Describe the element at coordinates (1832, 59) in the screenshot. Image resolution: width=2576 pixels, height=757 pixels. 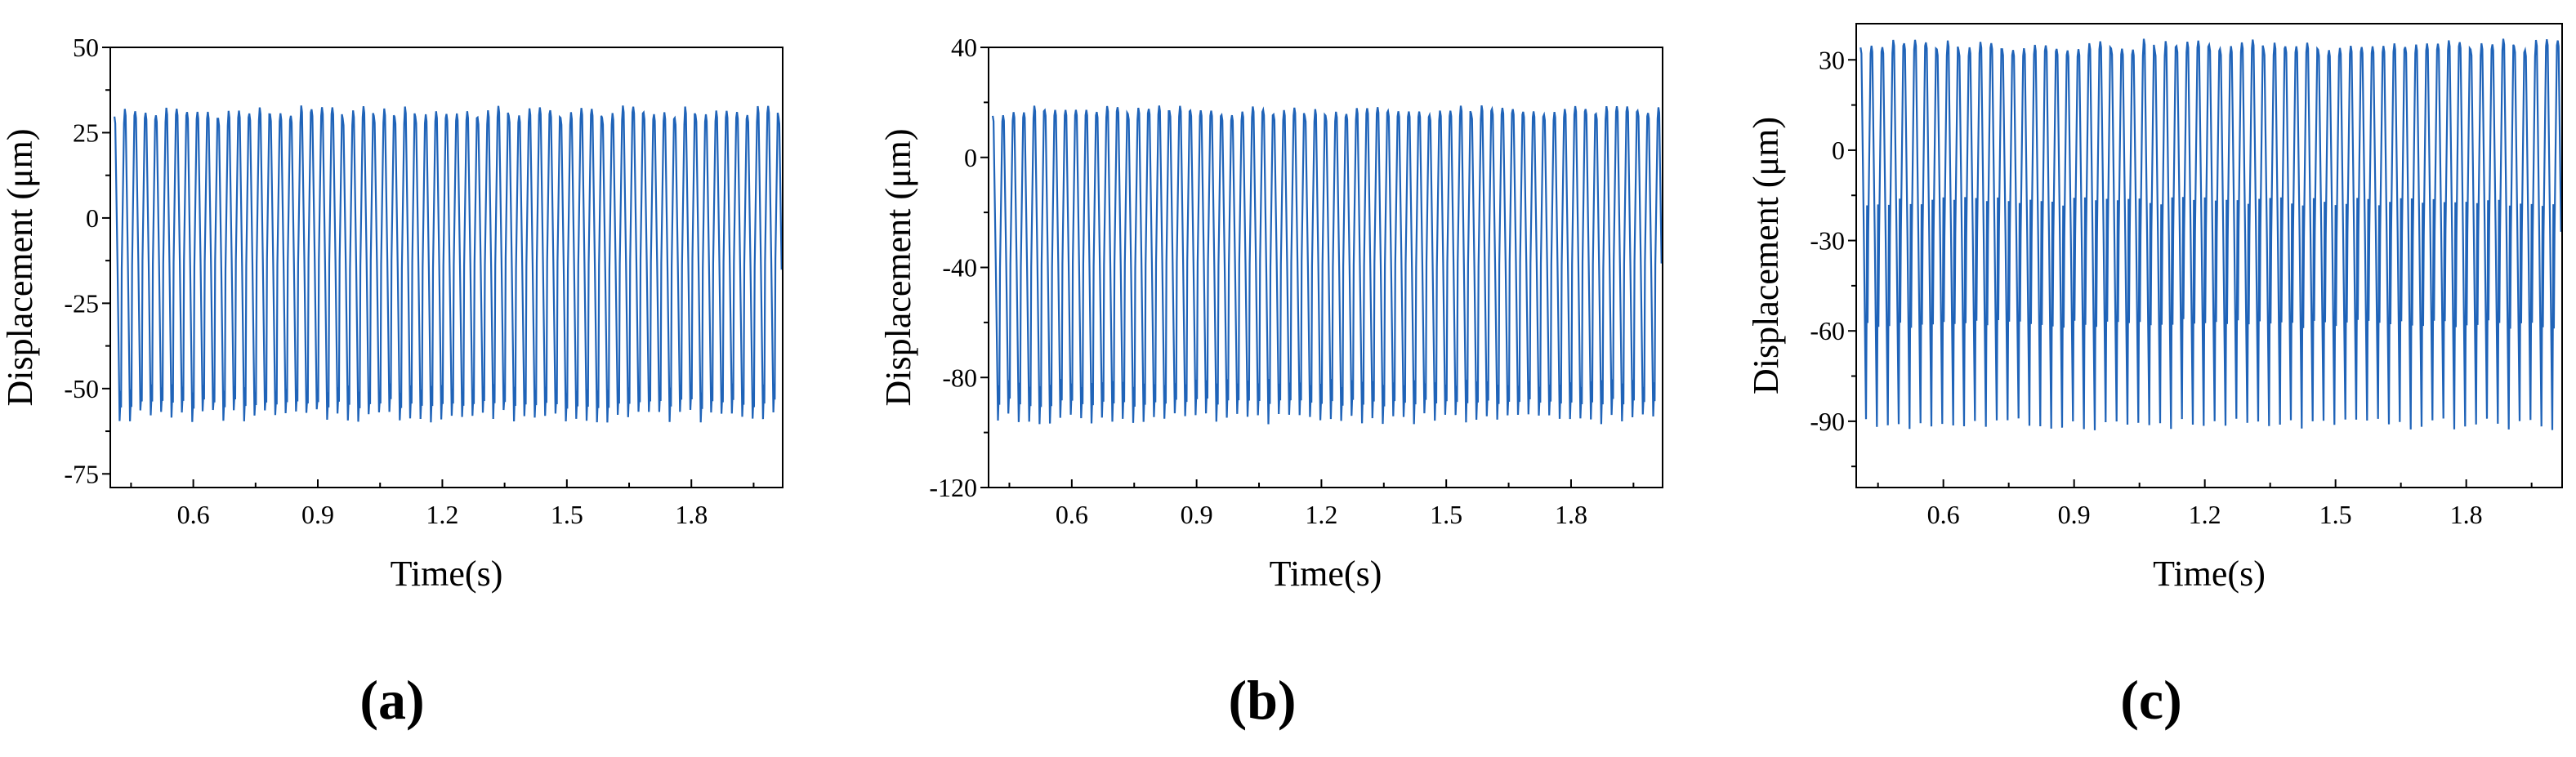
I see `y-tick-label: 30` at that location.